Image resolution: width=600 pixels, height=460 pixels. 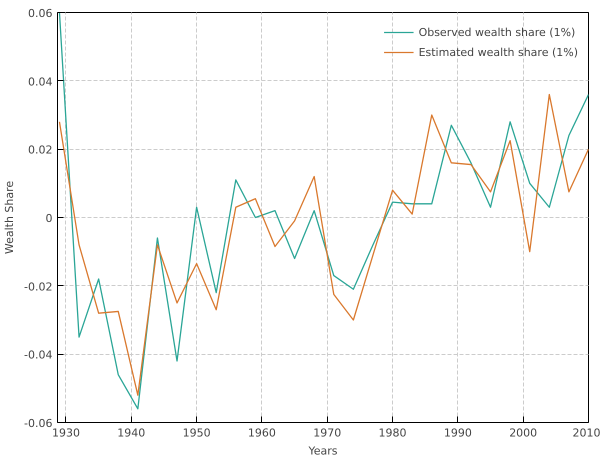 I want to click on x-axis-title: Years, so click(x=322, y=451).